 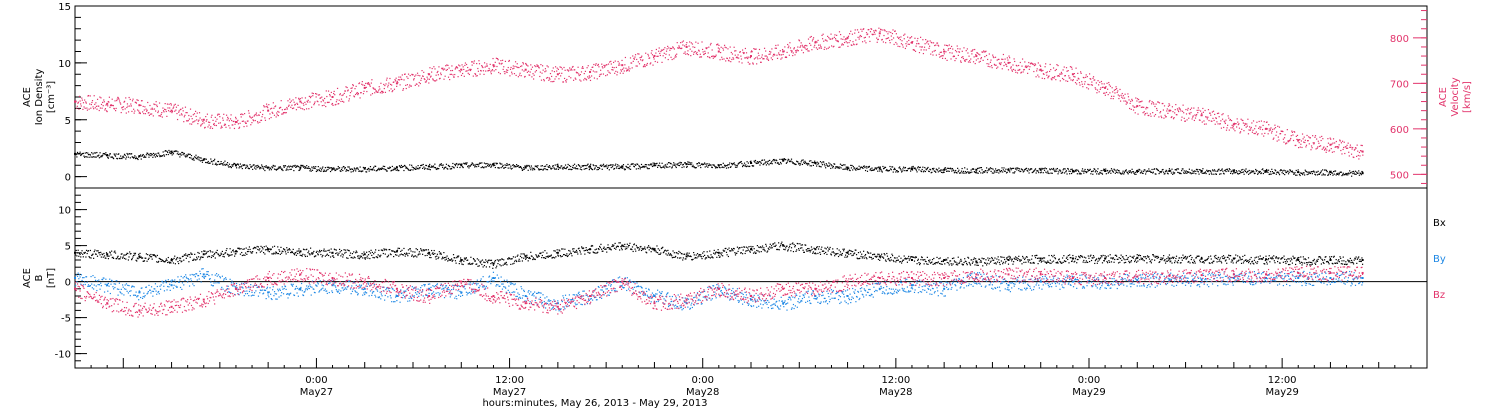 I want to click on x-tick-date-label: May28, so click(x=895, y=392).